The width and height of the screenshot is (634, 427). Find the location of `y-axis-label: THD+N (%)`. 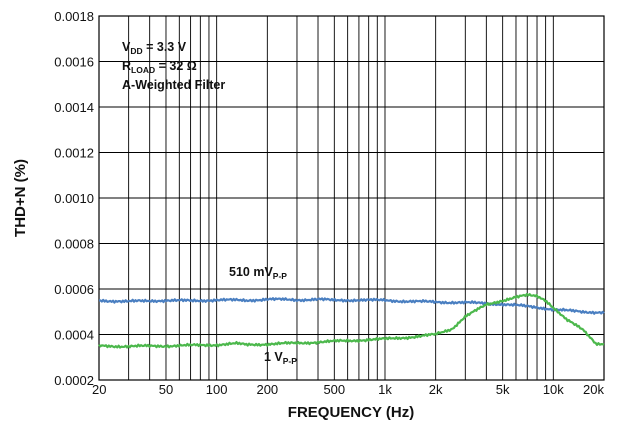

y-axis-label: THD+N (%) is located at coordinates (20, 198).